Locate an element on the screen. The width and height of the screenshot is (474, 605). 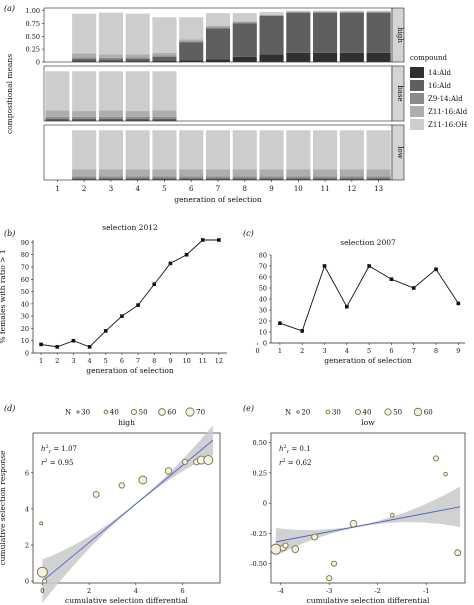
x-tick-label: 3 is located at coordinates (73, 361).